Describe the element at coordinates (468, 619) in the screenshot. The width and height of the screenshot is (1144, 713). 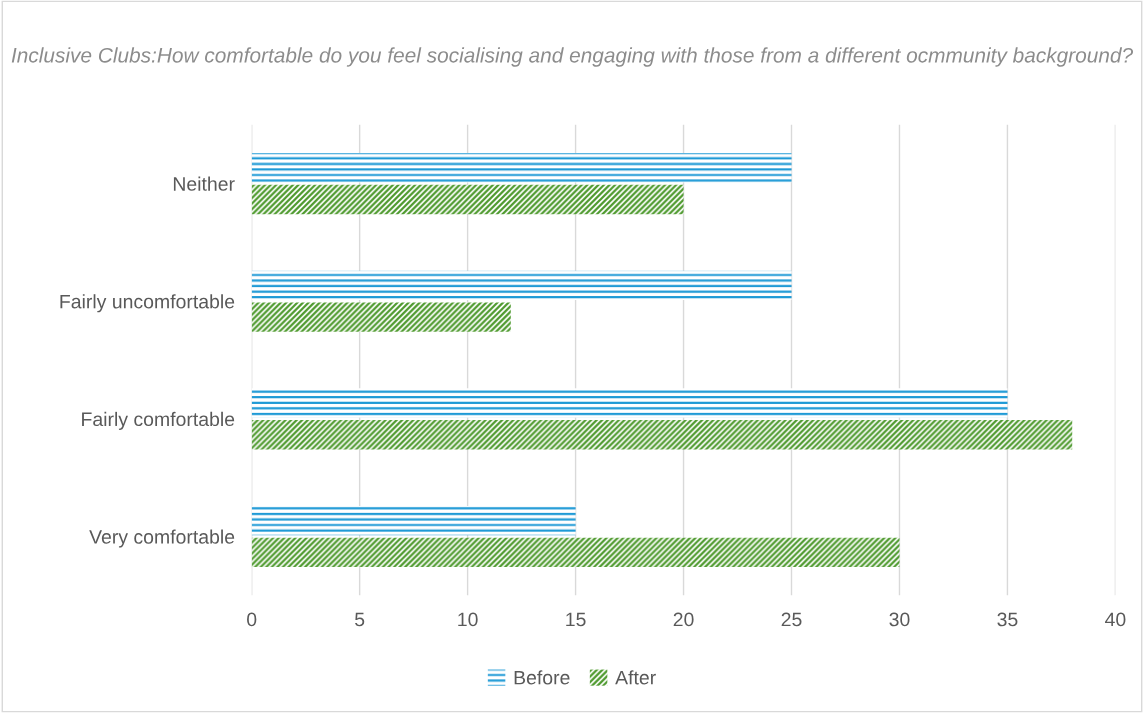
I see `x-tick-label: 10` at that location.